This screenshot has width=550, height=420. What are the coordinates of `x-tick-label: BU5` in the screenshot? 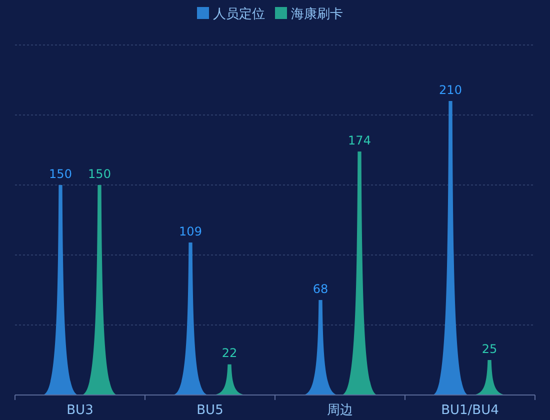 It's located at (210, 410).